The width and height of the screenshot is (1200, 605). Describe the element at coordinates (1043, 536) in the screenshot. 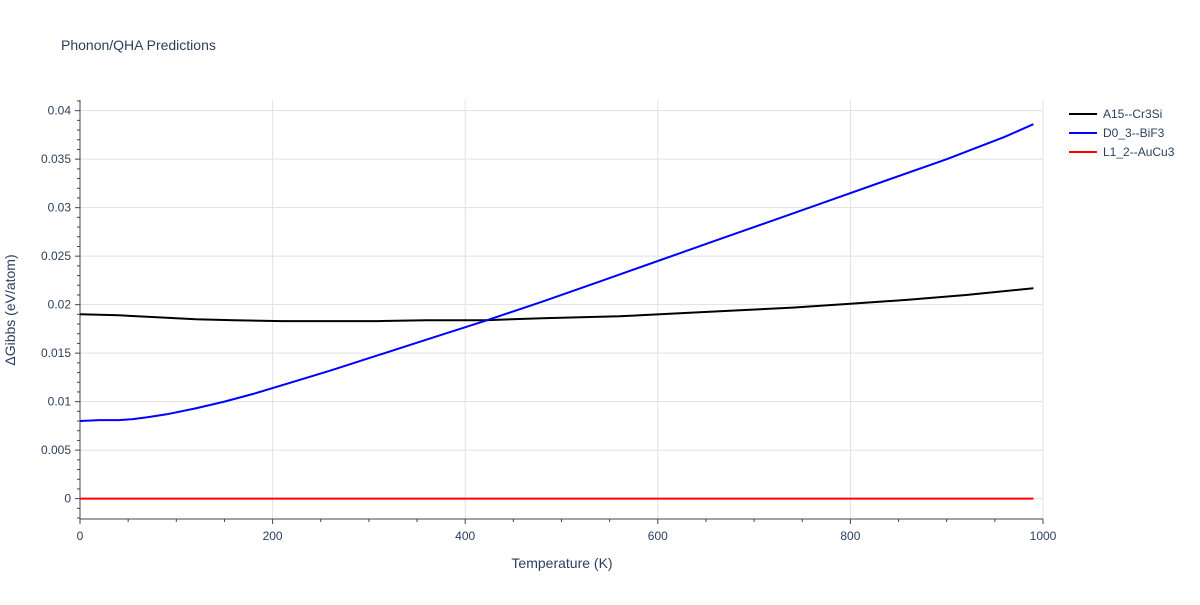

I see `x-tick-label: 1000` at that location.